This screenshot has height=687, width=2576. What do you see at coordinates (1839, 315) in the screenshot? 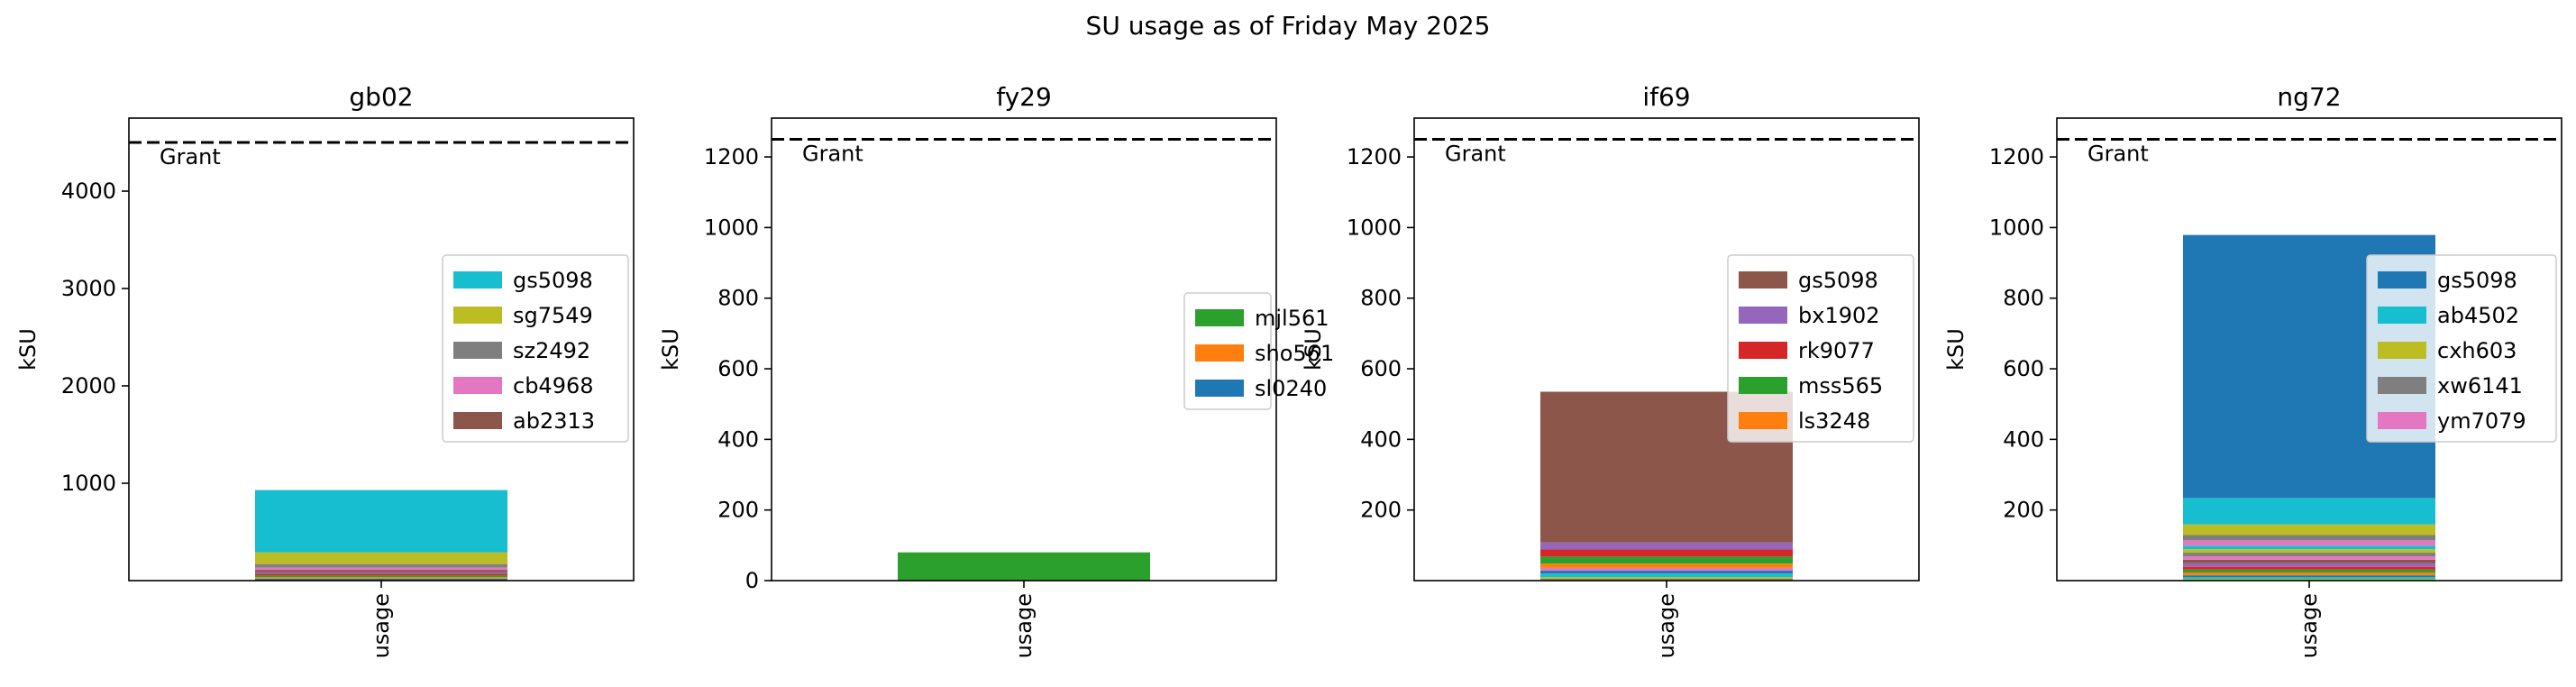
I see `legend-entry: bx1902` at bounding box center [1839, 315].